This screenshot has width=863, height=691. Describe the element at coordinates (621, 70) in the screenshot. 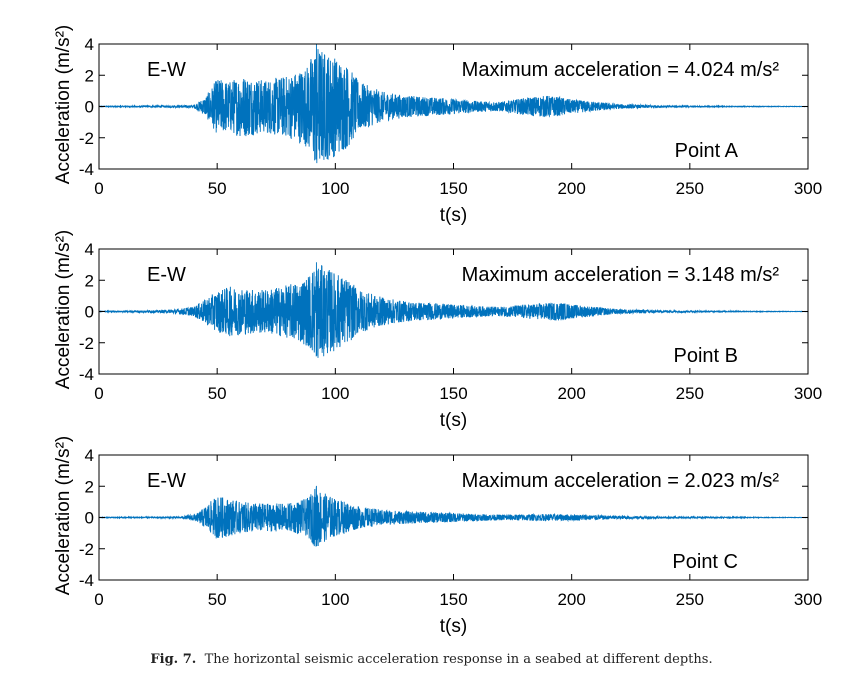

I see `max-acceleration-label: Maximum acceleration = 4.024 m/s²` at that location.